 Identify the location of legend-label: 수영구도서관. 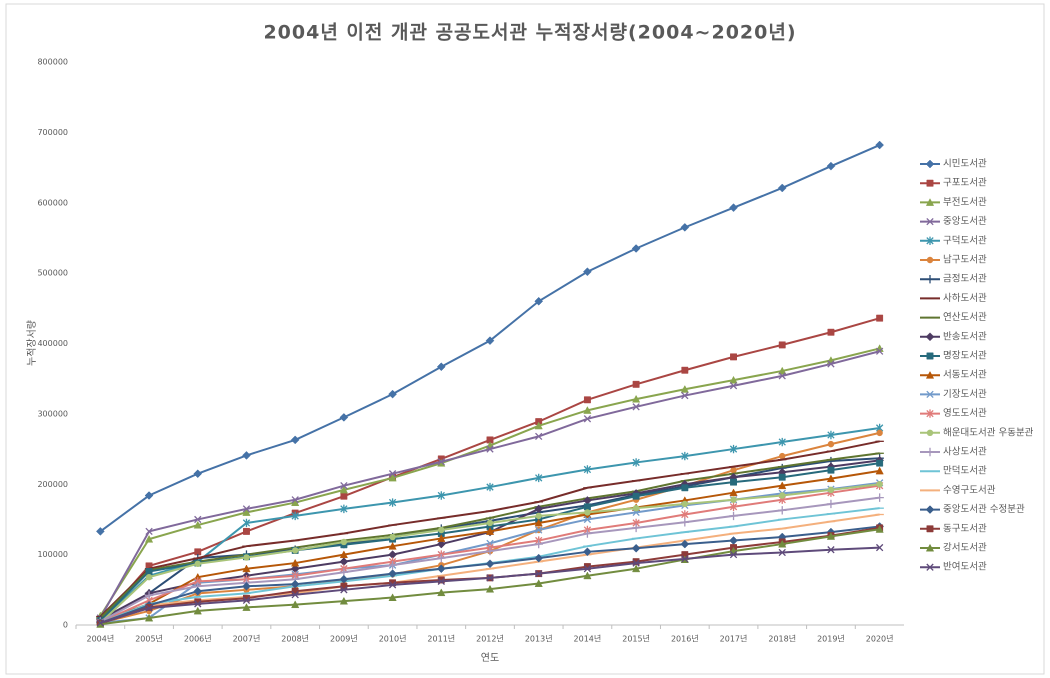
(969, 490).